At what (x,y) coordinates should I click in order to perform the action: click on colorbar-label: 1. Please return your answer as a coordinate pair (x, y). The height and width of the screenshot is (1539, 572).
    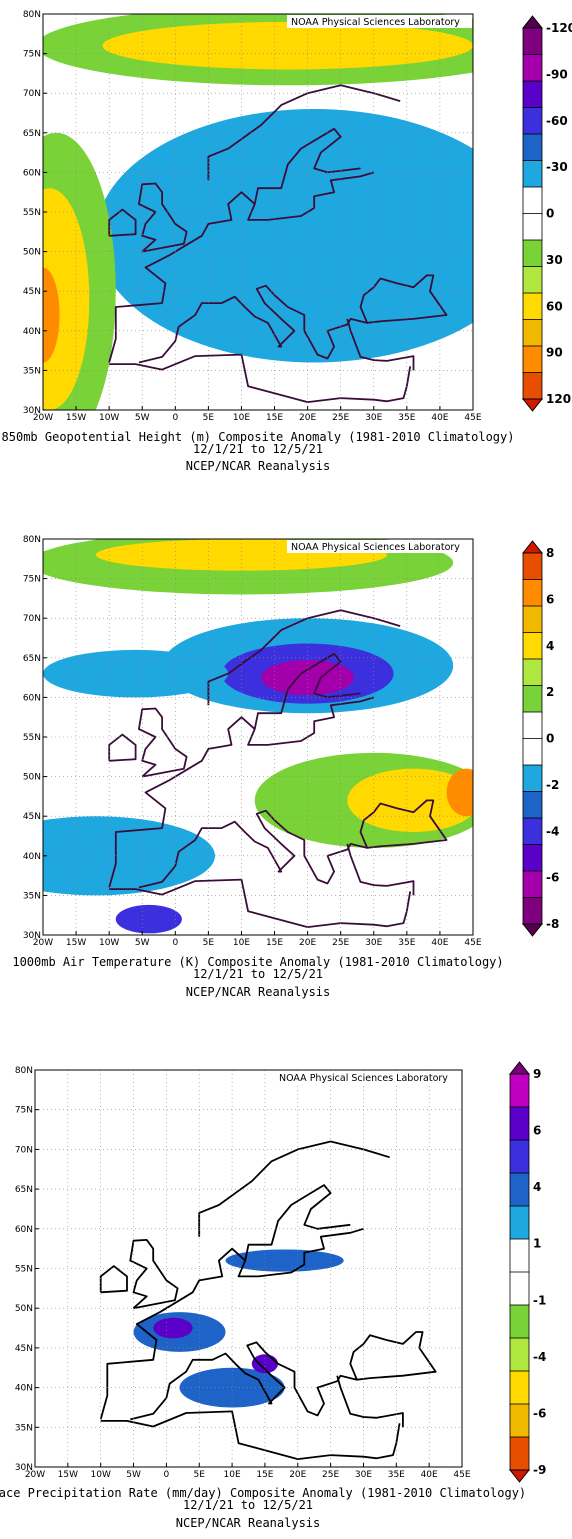
    Looking at the image, I should click on (537, 1244).